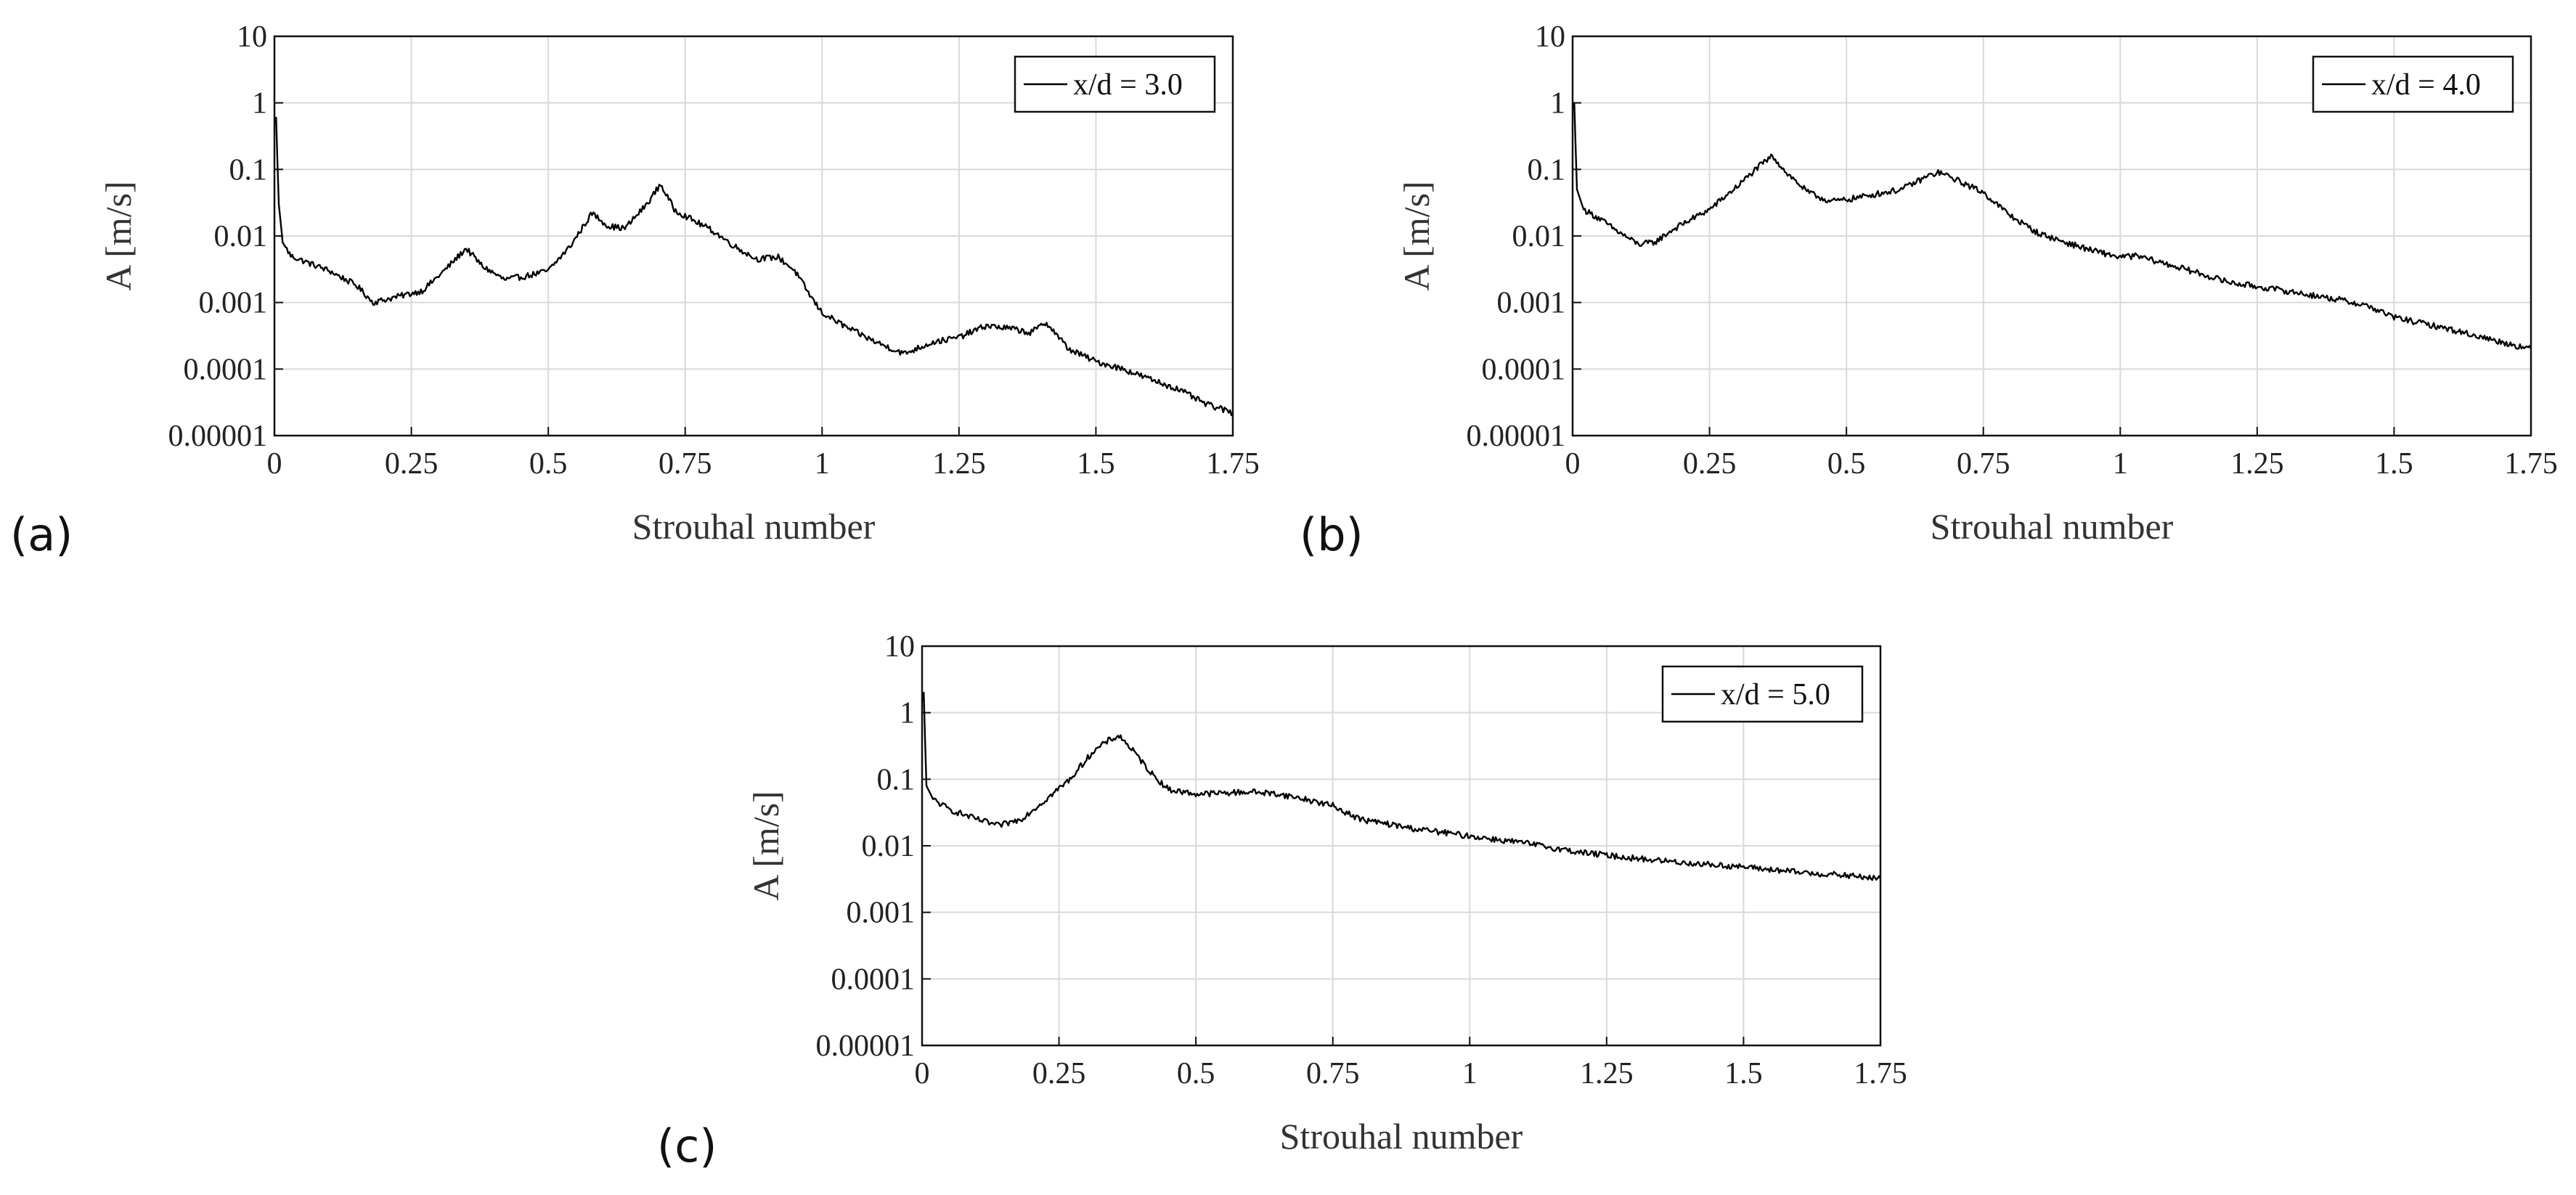  I want to click on legend: x/d = 4.0, so click(2413, 84).